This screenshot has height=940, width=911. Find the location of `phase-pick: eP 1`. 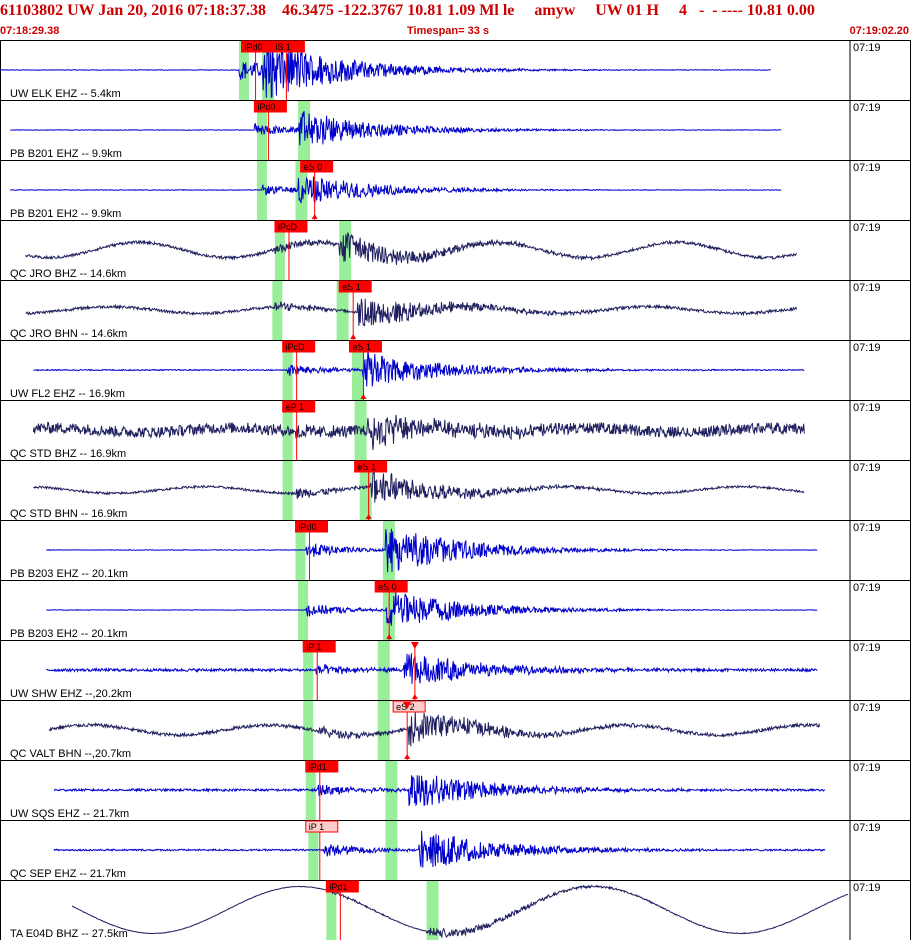

phase-pick: eP 1 is located at coordinates (299, 430).